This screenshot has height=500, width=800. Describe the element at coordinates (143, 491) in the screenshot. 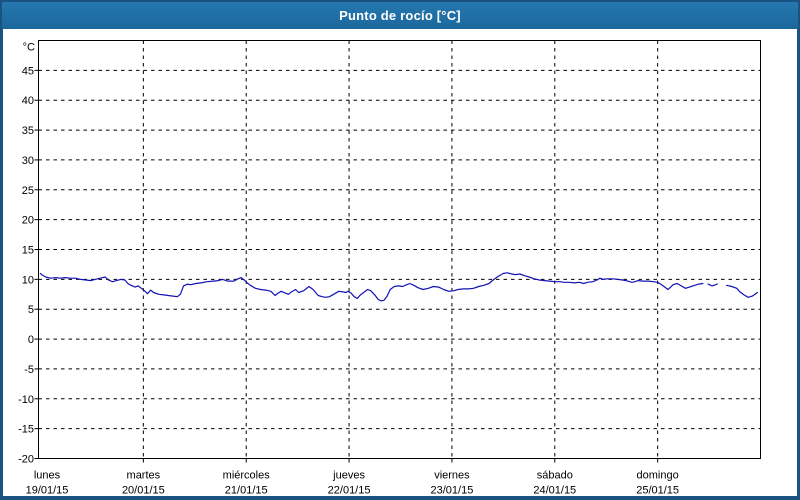

I see `x-date-label: 20/01/15` at that location.